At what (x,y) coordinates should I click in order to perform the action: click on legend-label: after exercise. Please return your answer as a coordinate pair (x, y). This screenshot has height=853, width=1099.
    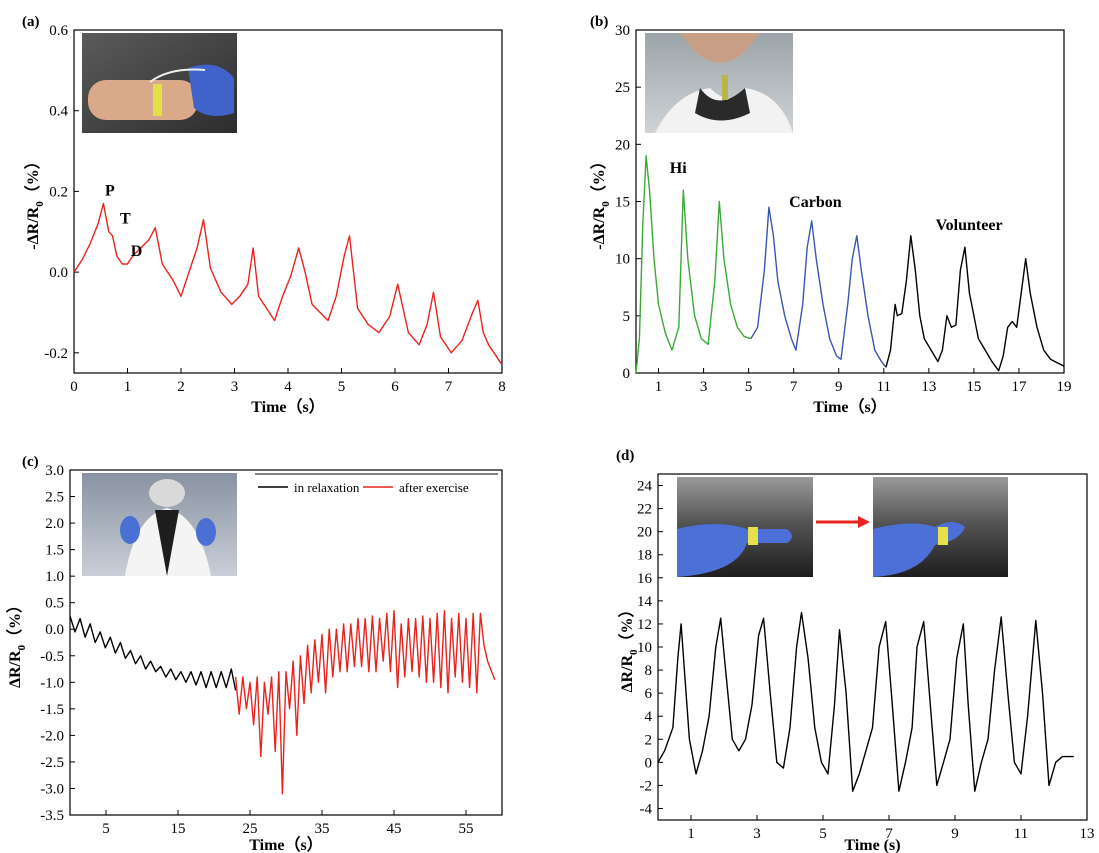
    Looking at the image, I should click on (434, 487).